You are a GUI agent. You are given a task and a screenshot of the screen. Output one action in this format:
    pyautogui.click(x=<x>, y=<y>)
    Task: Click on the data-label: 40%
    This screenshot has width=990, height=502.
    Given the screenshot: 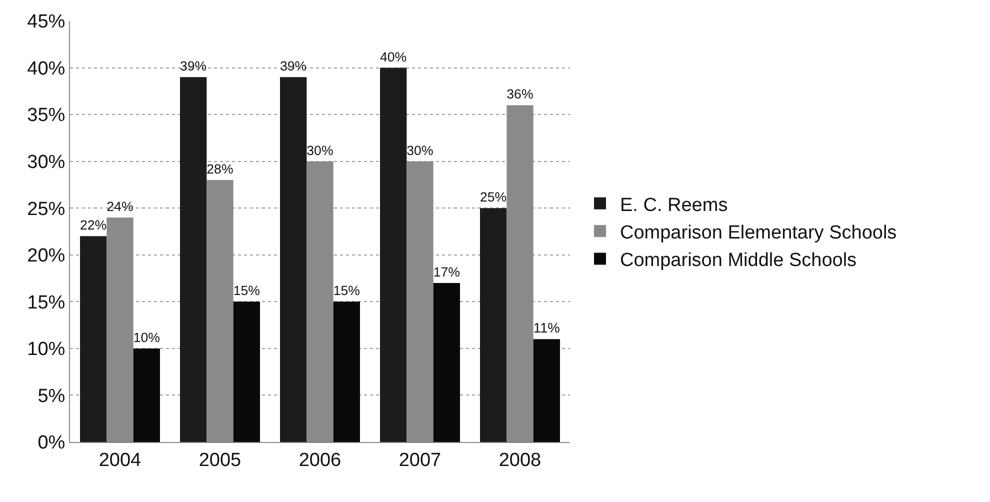 What is the action you would take?
    pyautogui.click(x=393, y=56)
    